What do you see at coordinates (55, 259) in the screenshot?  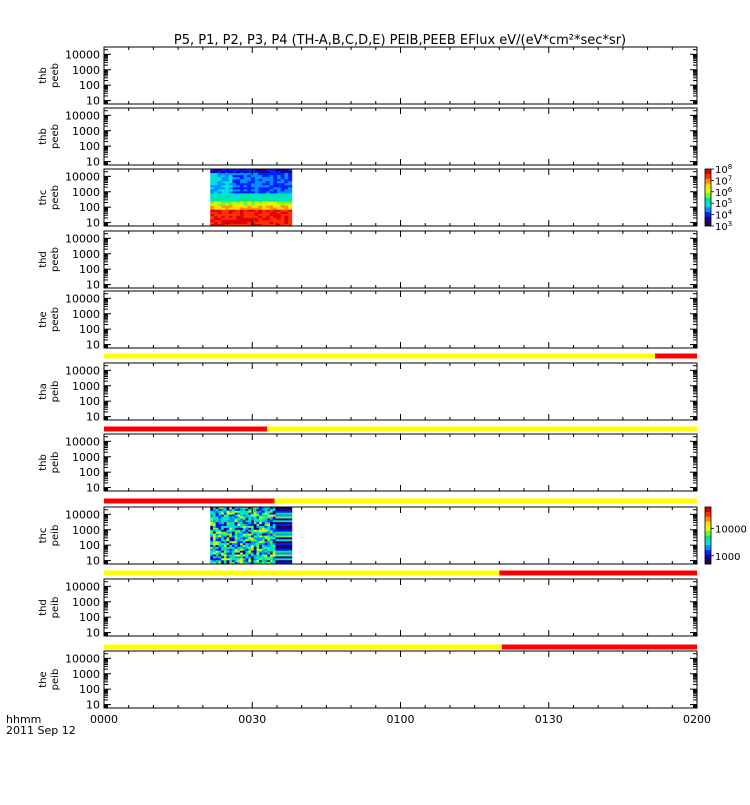 I see `panel-product-label: peeb` at bounding box center [55, 259].